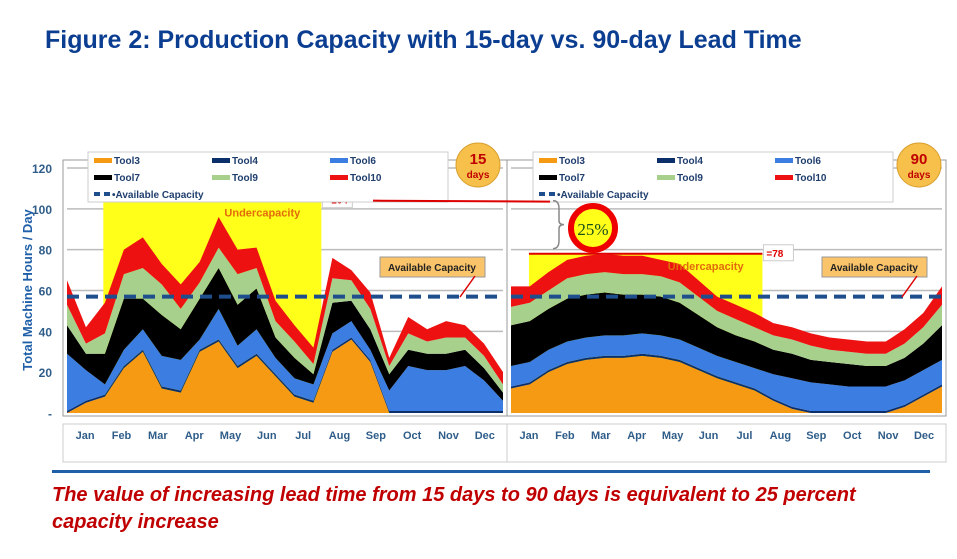  Describe the element at coordinates (558, 224) in the screenshot. I see `difference-brace` at that location.